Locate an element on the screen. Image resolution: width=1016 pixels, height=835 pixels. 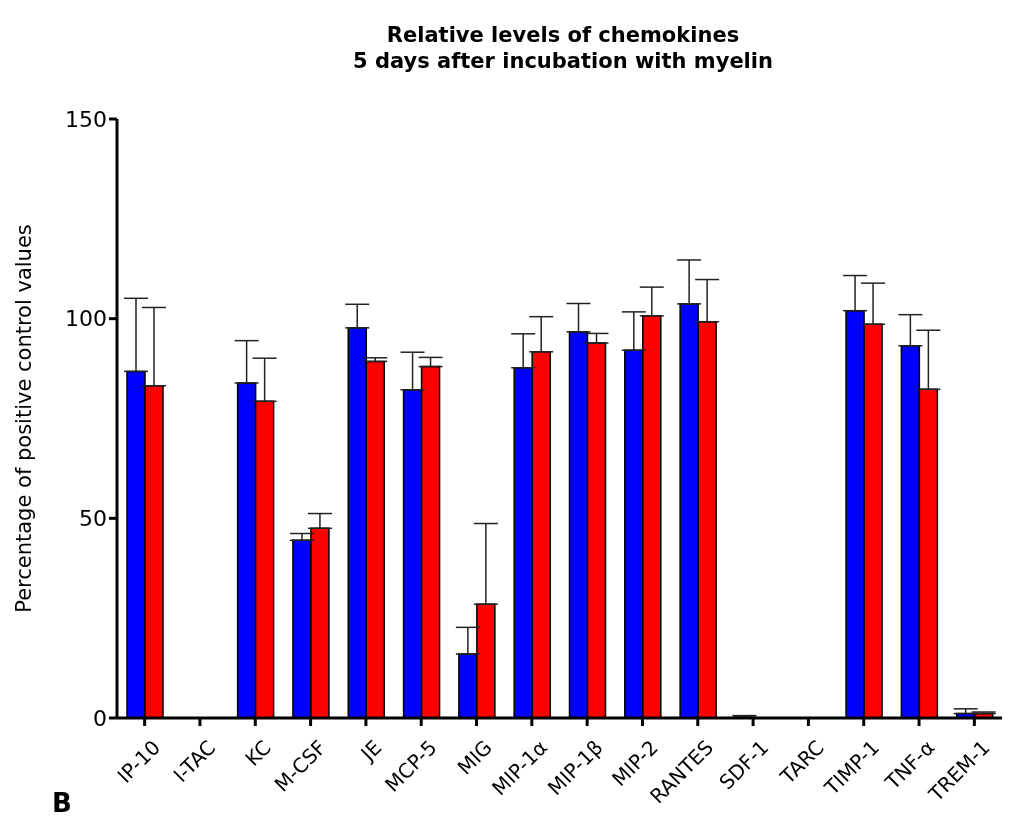
y-tick-label: 150 is located at coordinates (86, 119).